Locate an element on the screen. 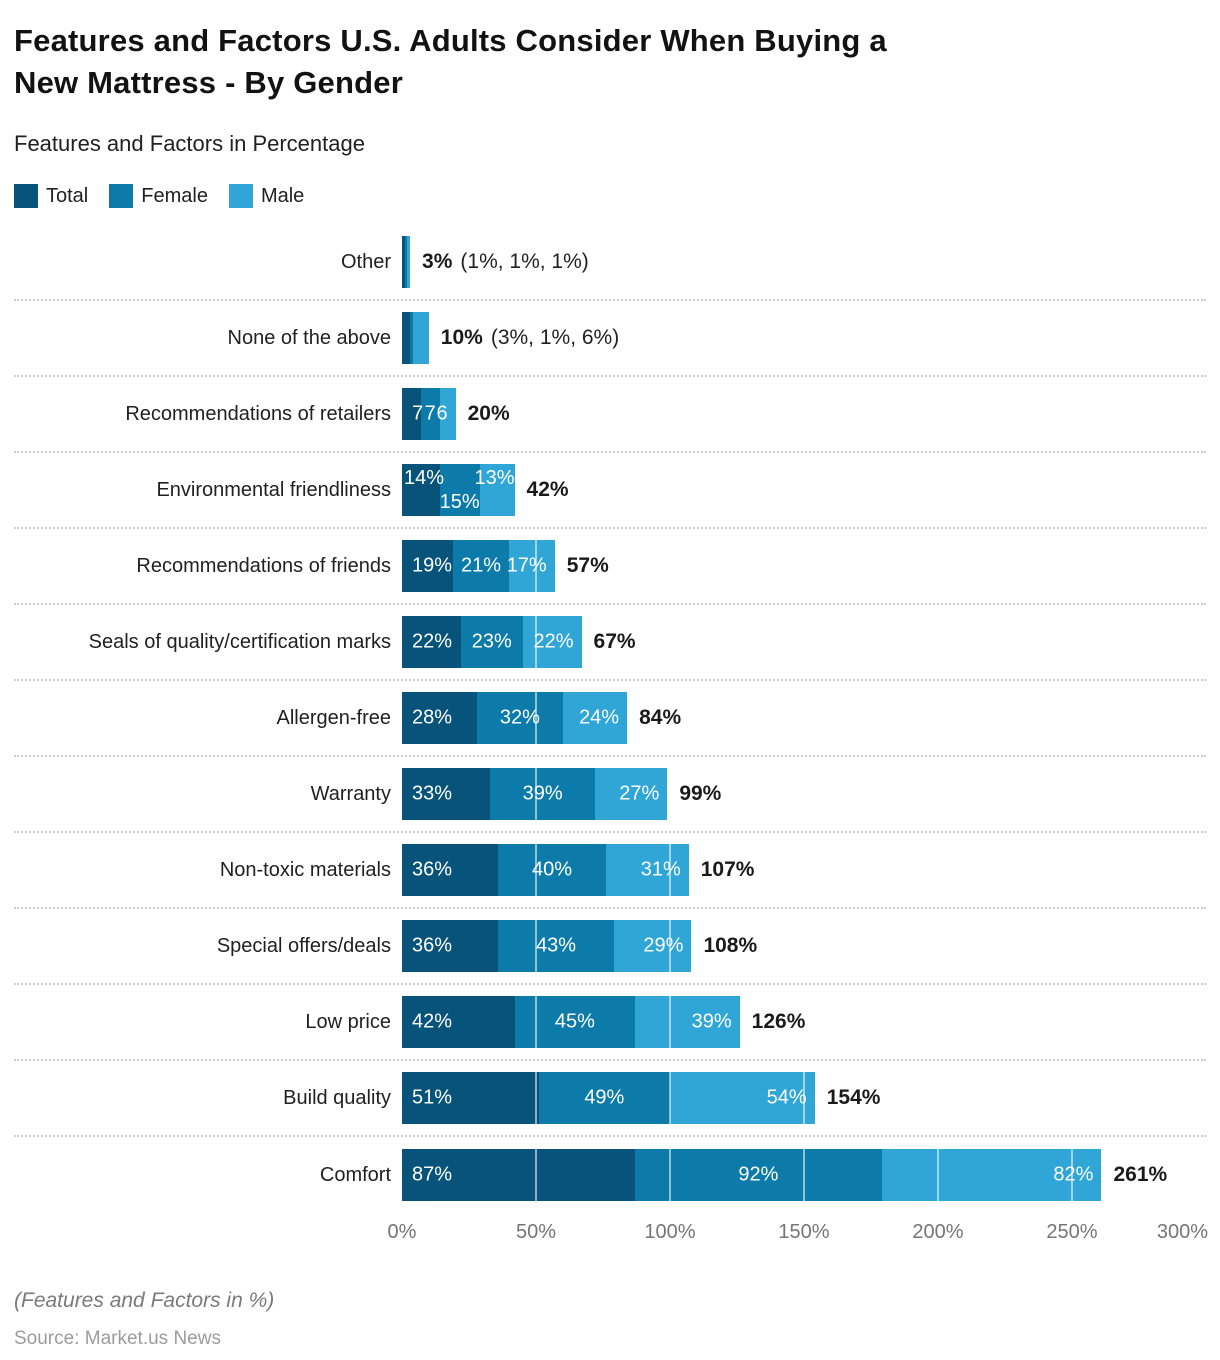 The height and width of the screenshot is (1360, 1220). bar-segment-female: 15% is located at coordinates (459, 490).